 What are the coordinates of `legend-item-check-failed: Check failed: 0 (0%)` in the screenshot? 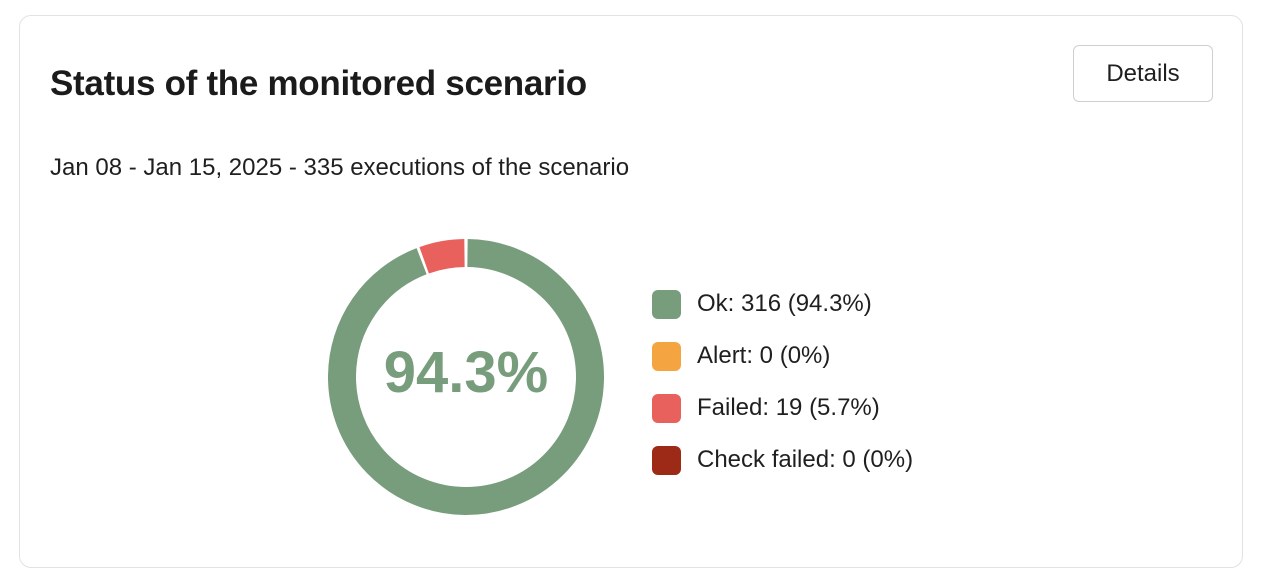 It's located at (782, 460).